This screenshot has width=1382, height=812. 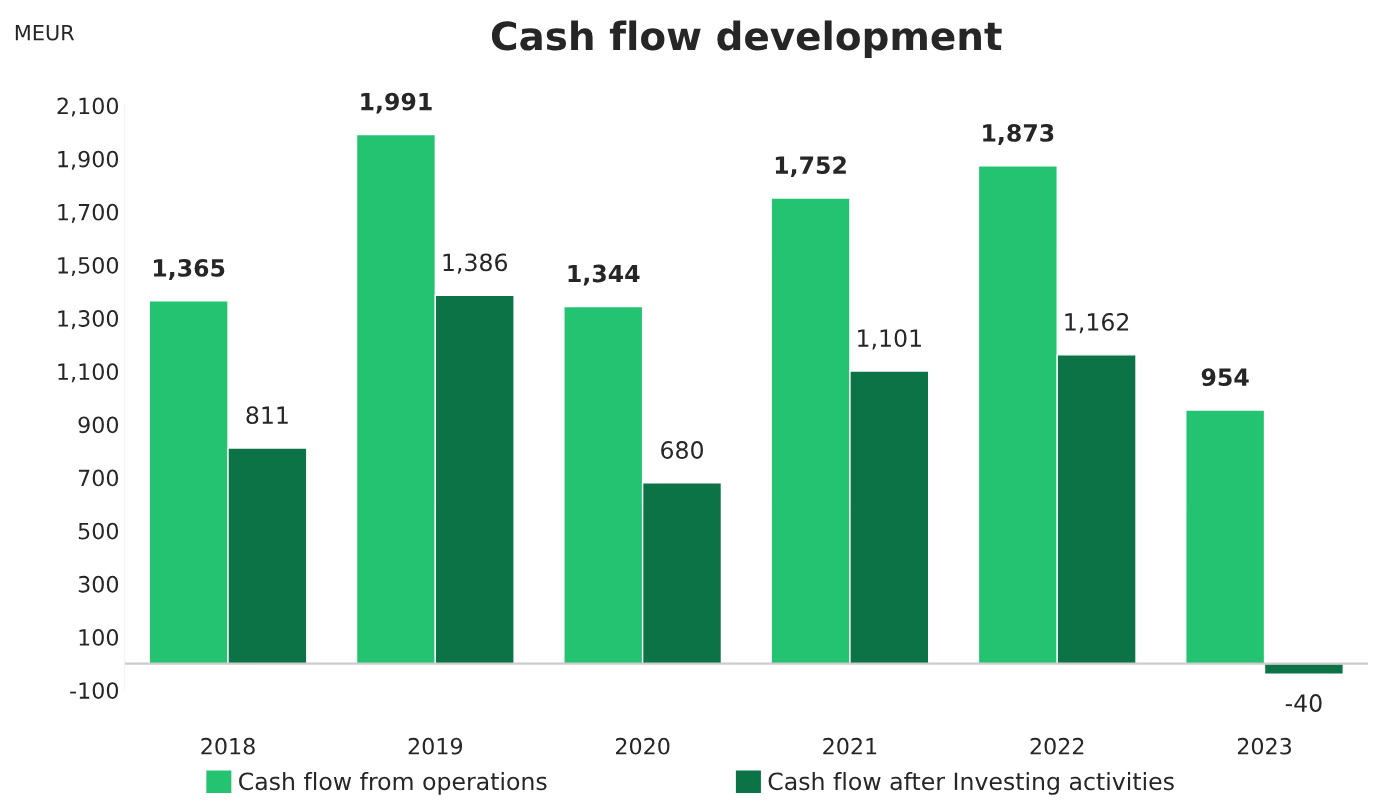 I want to click on bar, so click(x=1225, y=537).